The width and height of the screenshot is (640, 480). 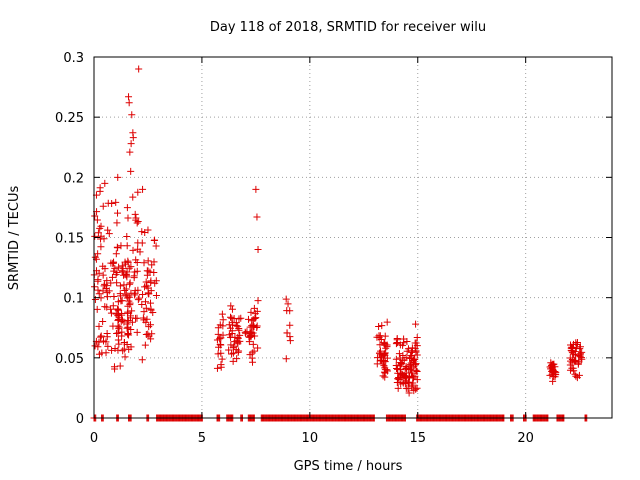 What do you see at coordinates (310, 438) in the screenshot?
I see `x-tick-label: 10` at bounding box center [310, 438].